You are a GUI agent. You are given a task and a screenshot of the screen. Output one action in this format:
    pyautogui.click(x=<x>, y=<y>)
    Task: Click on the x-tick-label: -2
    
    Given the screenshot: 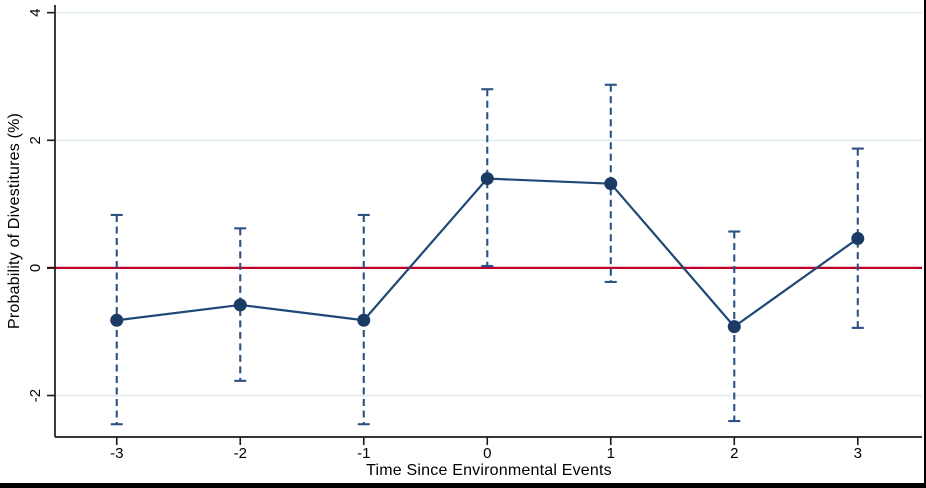 What is the action you would take?
    pyautogui.click(x=240, y=453)
    